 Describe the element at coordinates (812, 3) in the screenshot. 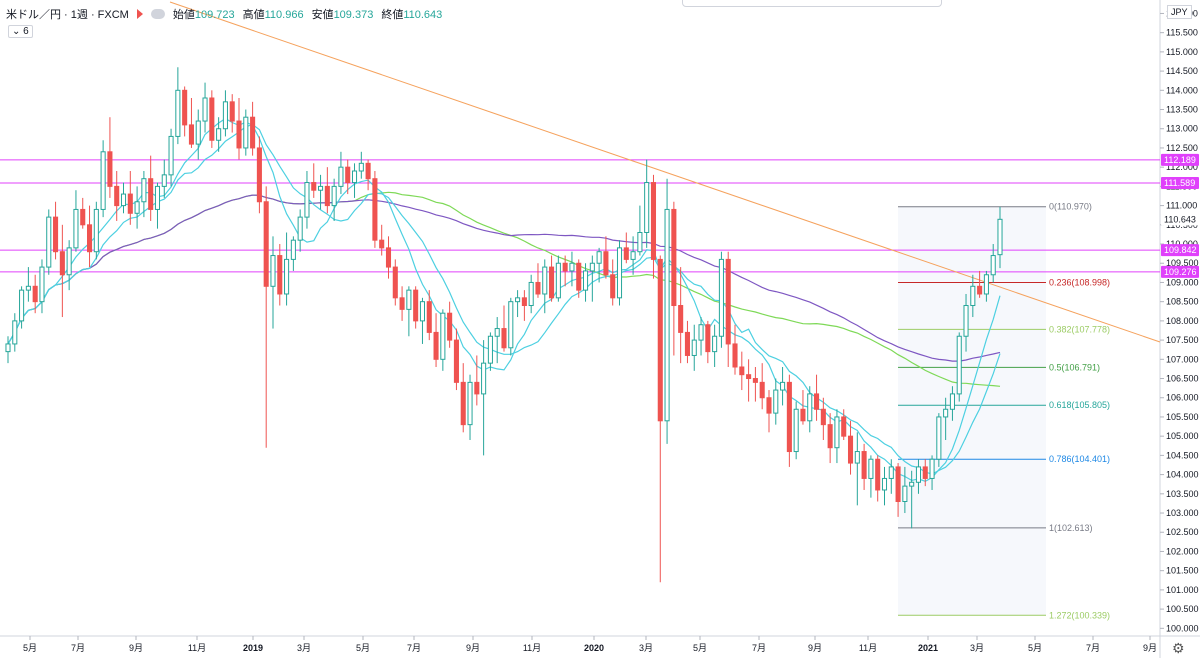

I see `symbol-search-bar` at that location.